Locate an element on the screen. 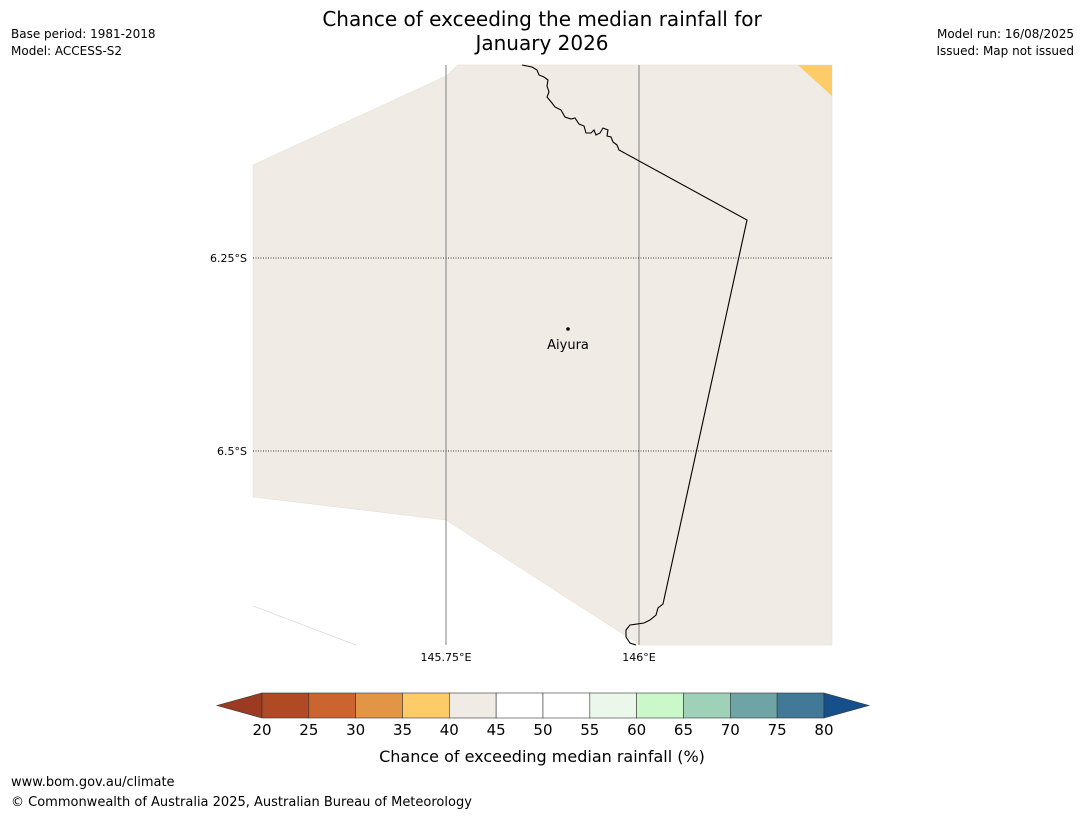 Image resolution: width=1085 pixels, height=816 pixels. colorbar-tick-label: 65 is located at coordinates (683, 730).